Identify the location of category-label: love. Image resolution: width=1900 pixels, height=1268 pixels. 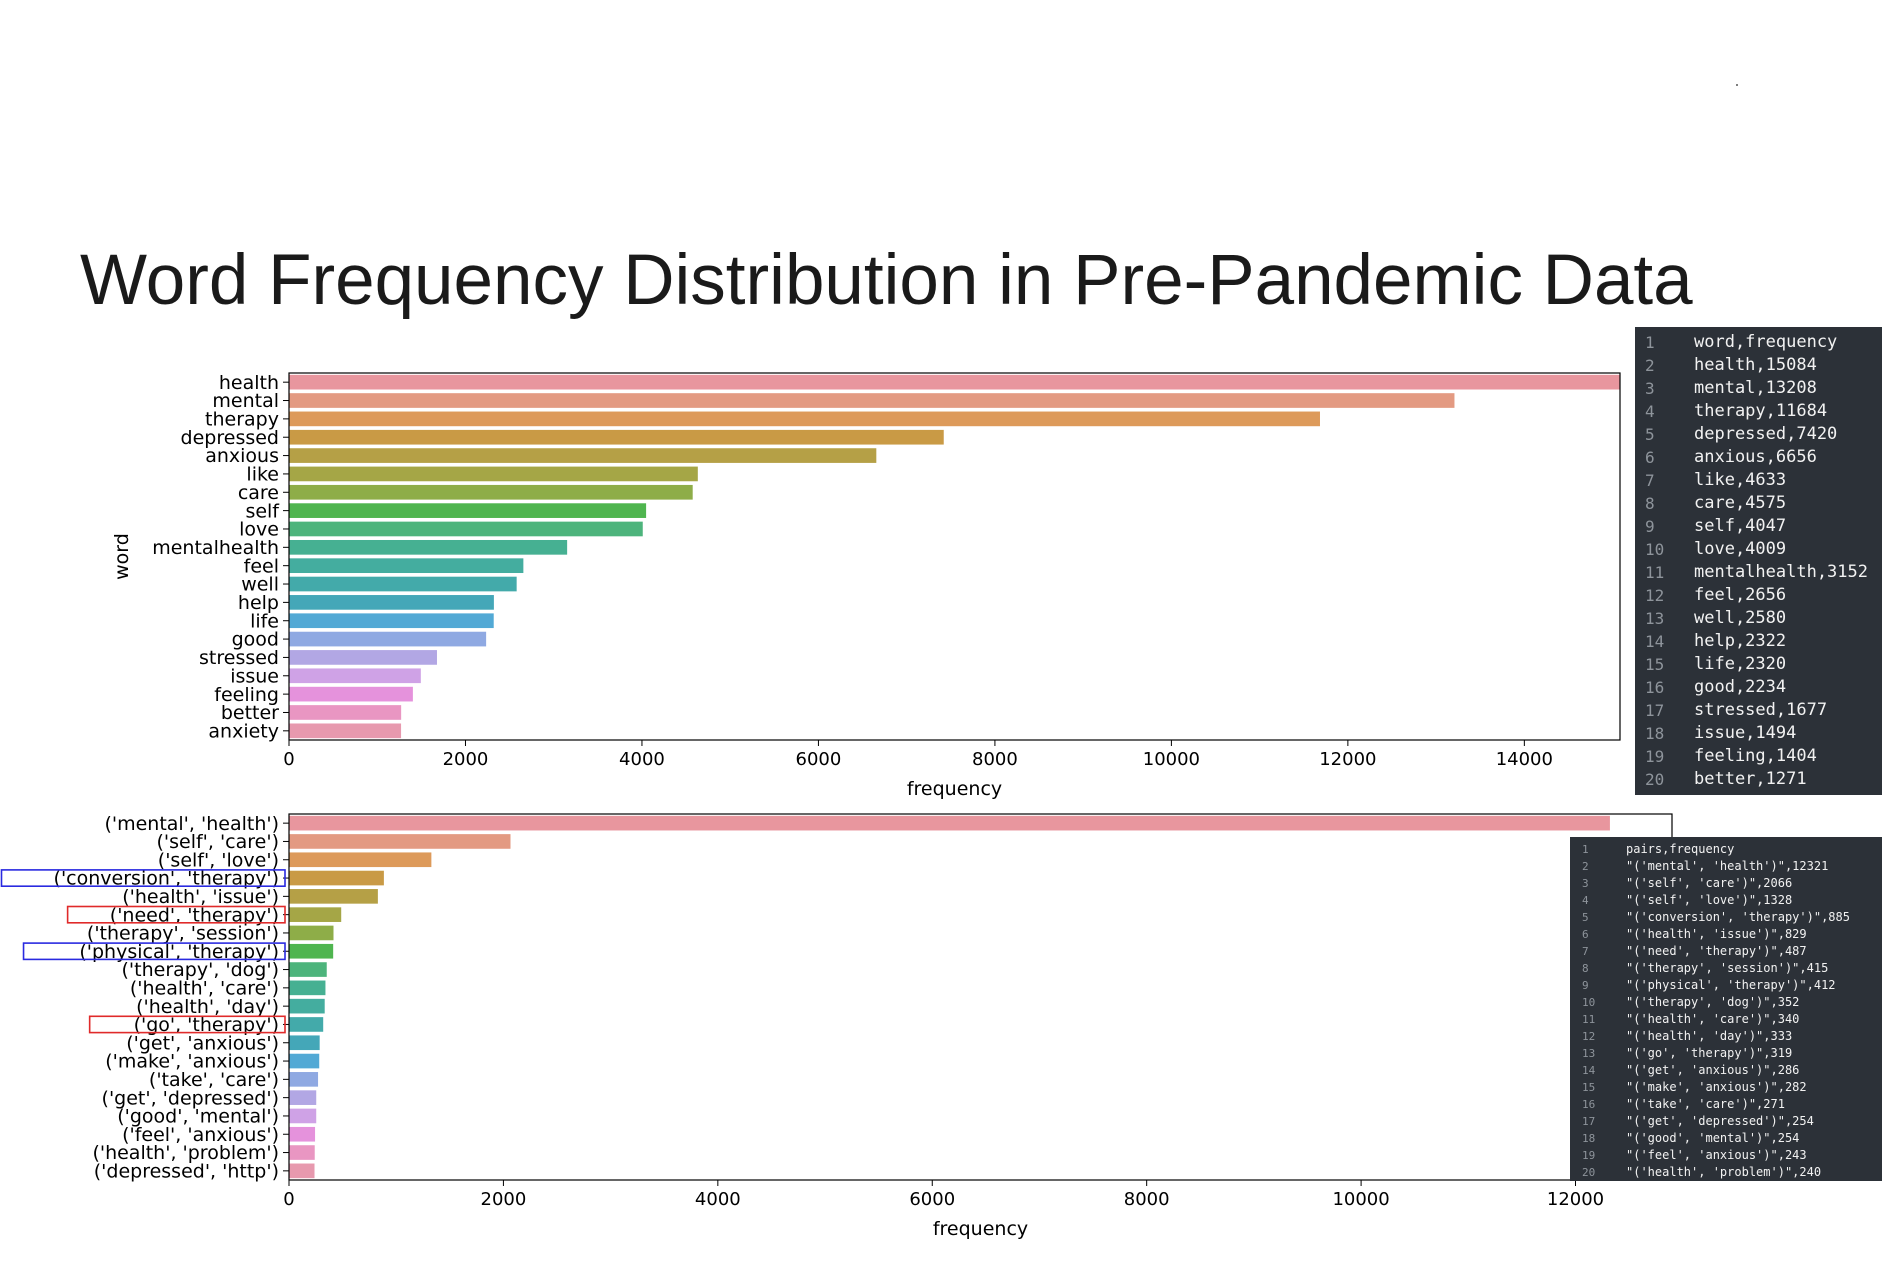
(259, 530).